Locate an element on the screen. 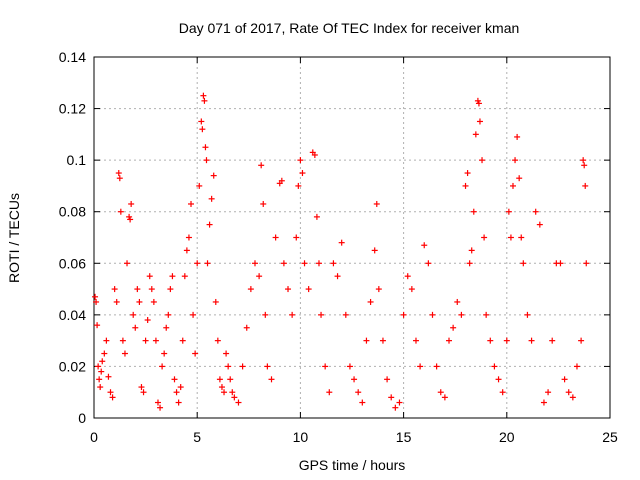 This screenshot has width=640, height=480. x-axis-label: GPS time / hours is located at coordinates (352, 465).